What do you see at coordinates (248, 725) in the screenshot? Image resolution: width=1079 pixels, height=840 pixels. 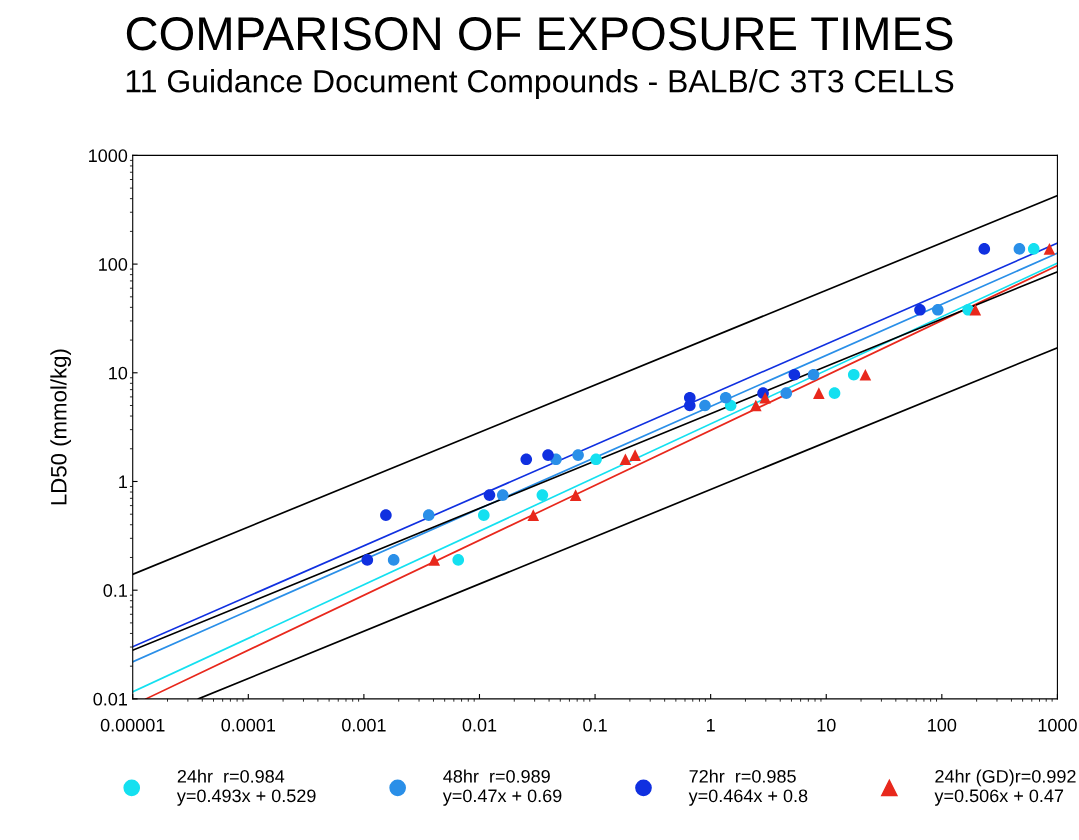 I see `x-tick-label: 0.0001` at bounding box center [248, 725].